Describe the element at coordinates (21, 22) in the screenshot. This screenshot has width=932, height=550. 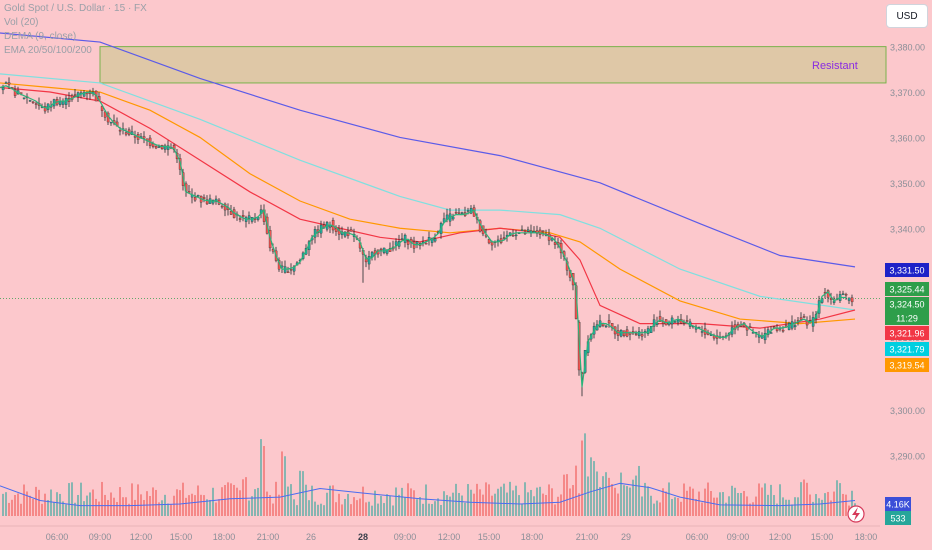
I see `volume-indicator-label: Vol (20)` at that location.